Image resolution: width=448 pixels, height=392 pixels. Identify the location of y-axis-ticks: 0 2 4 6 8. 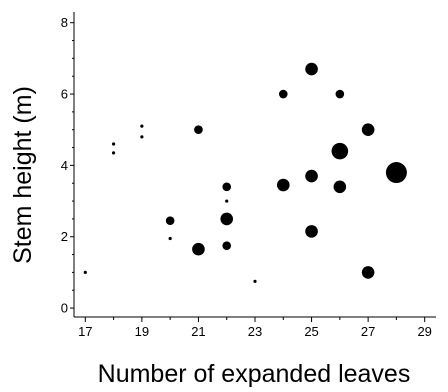
(67, 165).